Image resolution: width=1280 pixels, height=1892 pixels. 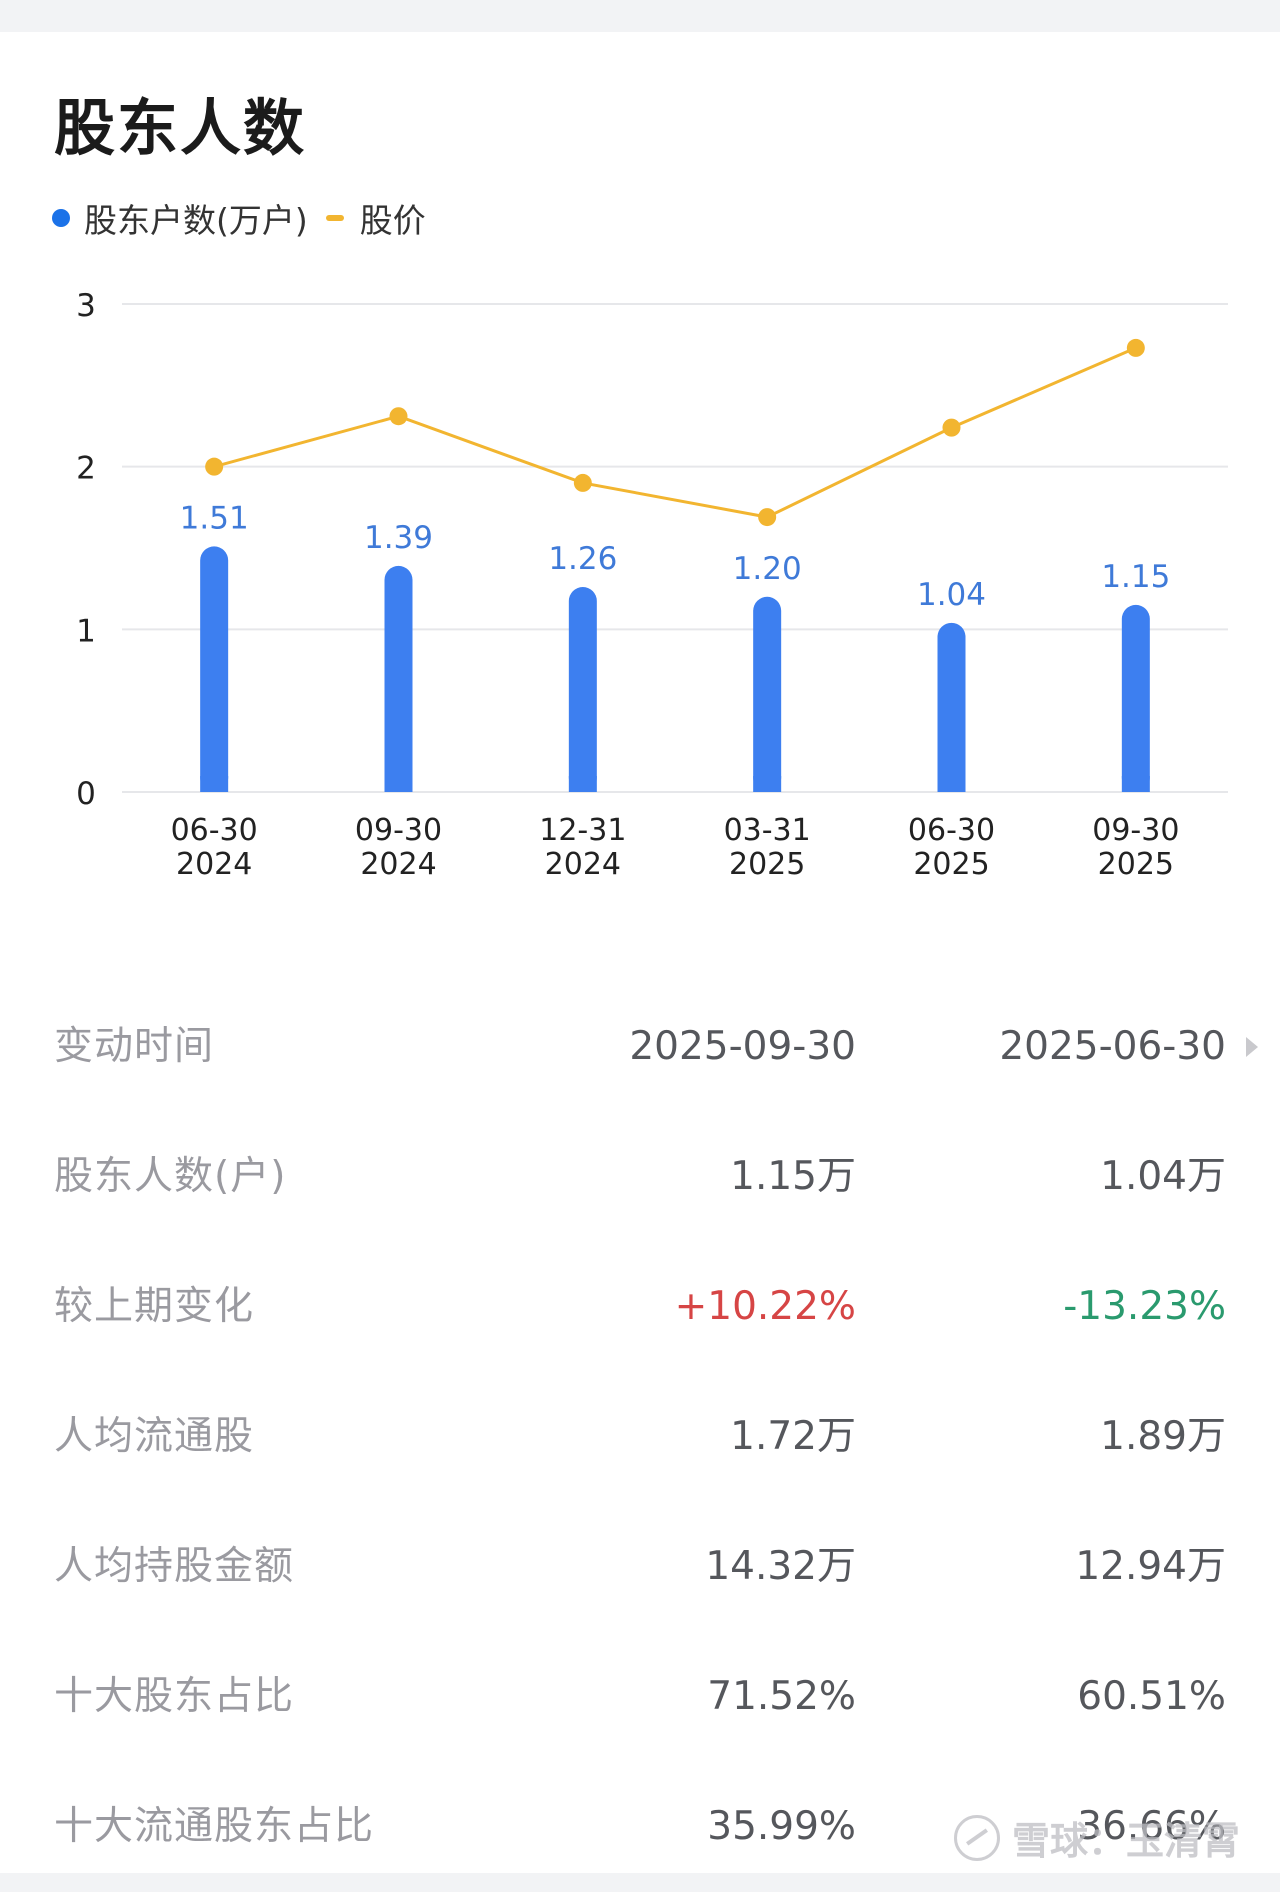 What do you see at coordinates (1112, 1046) in the screenshot?
I see `header-date-2: 2025-06-30` at bounding box center [1112, 1046].